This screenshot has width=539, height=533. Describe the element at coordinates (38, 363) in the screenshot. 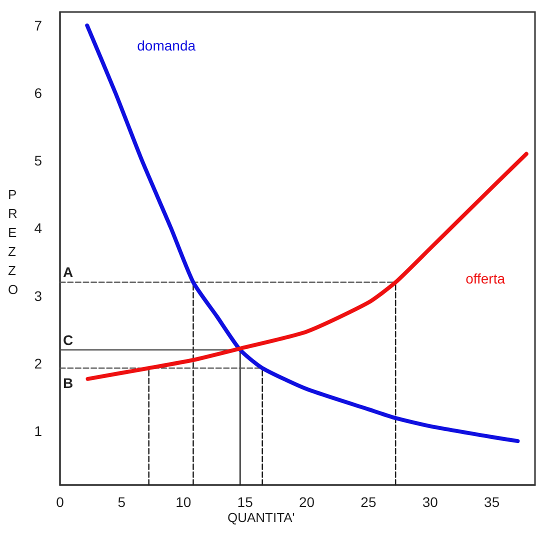

I see `y-tick-label: 2` at that location.